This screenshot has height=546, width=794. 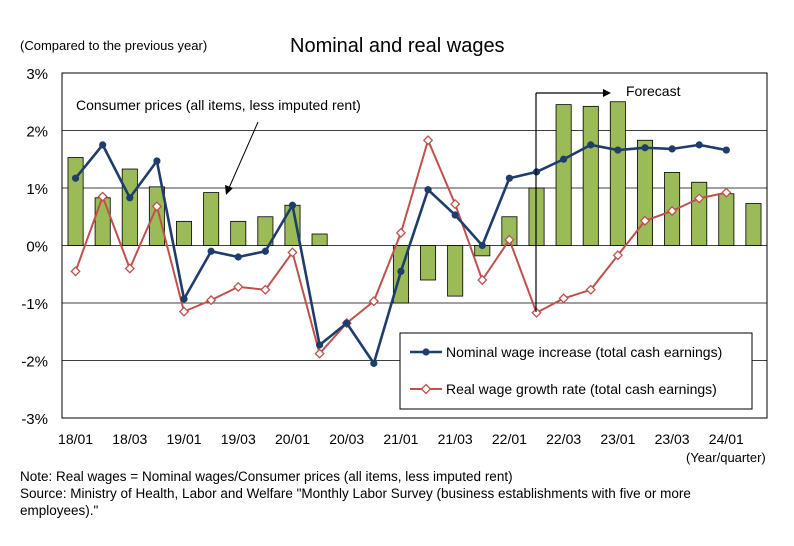 I want to click on chart-title: Nominal and real wages, so click(x=397, y=46).